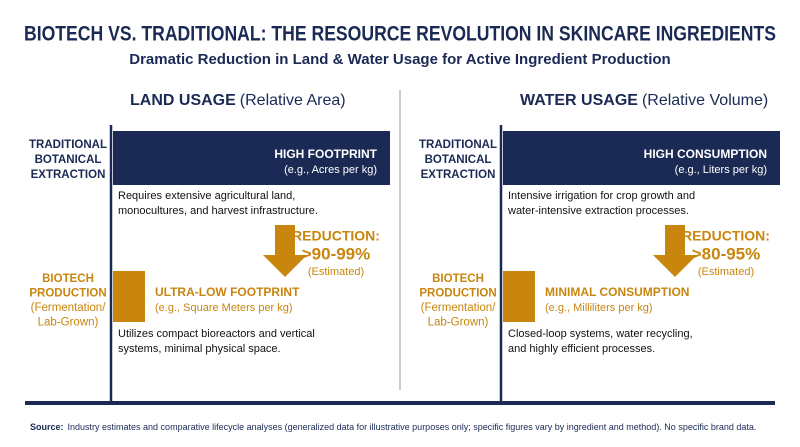  What do you see at coordinates (726, 253) in the screenshot?
I see `reduction-value: >80-95%` at bounding box center [726, 253].